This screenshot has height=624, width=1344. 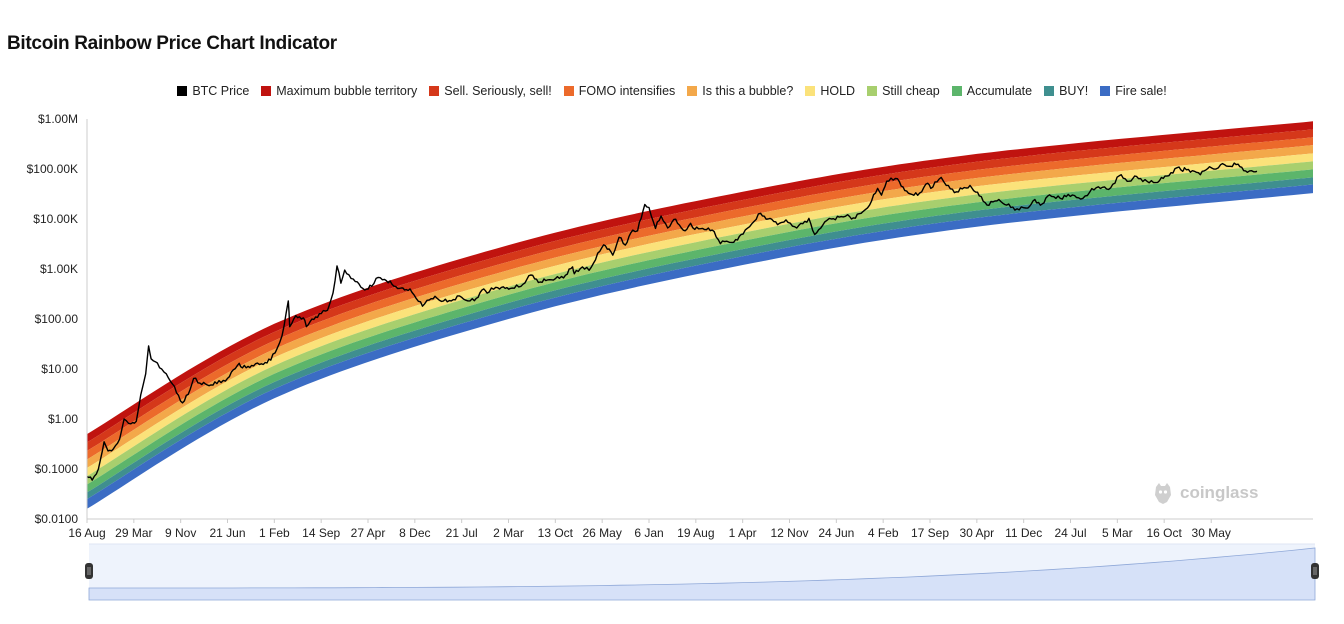 What do you see at coordinates (911, 91) in the screenshot?
I see `legend-label: Still cheap` at bounding box center [911, 91].